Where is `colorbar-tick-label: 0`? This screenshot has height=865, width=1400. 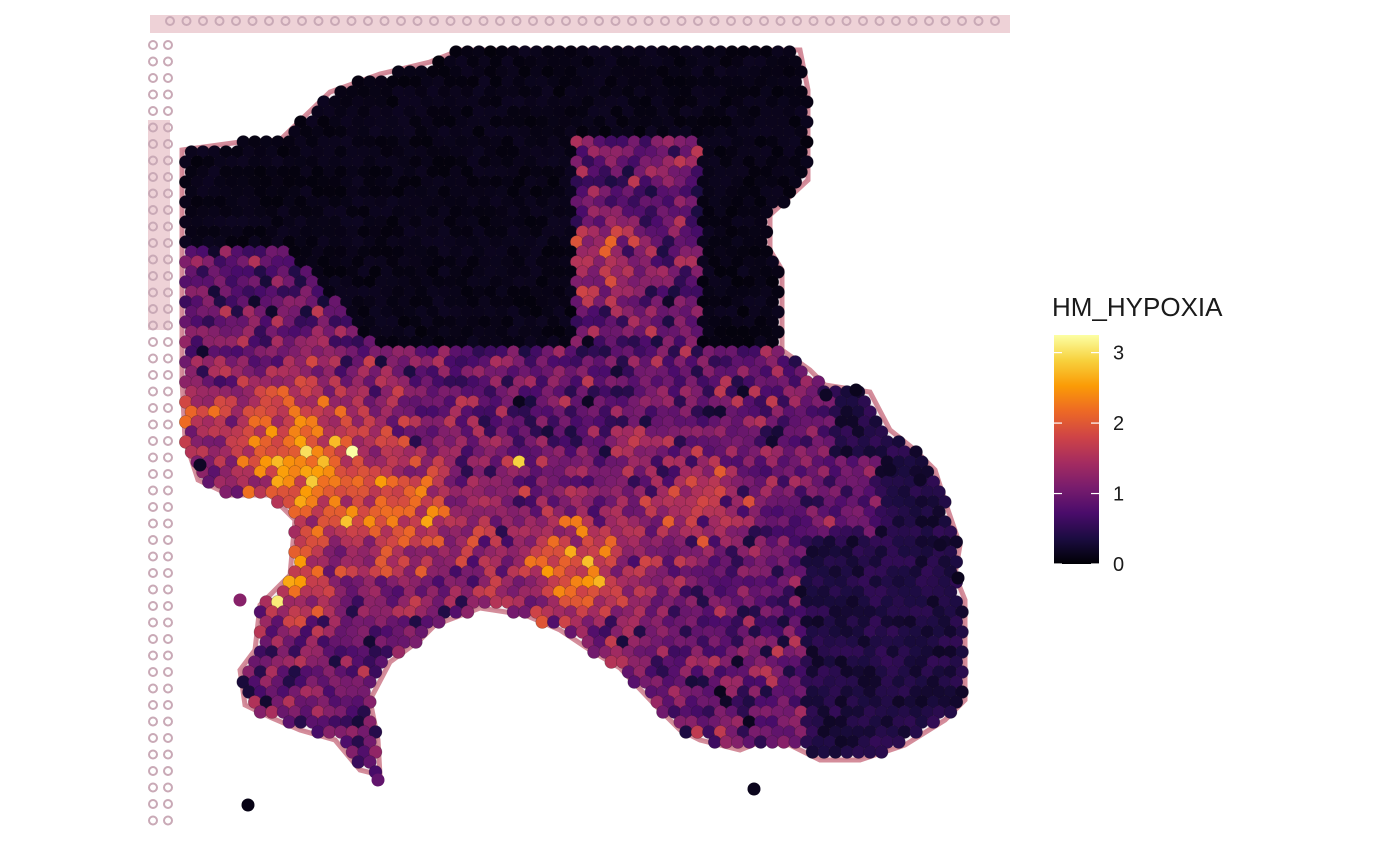
colorbar-tick-label: 0 is located at coordinates (1118, 565).